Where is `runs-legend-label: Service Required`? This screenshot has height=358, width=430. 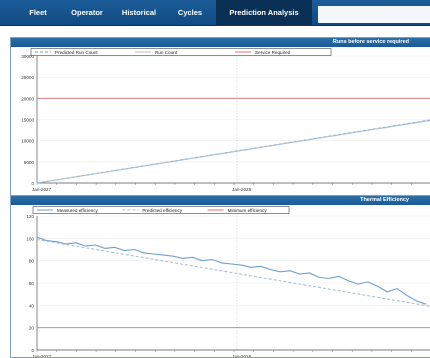 runs-legend-label: Service Required is located at coordinates (273, 52).